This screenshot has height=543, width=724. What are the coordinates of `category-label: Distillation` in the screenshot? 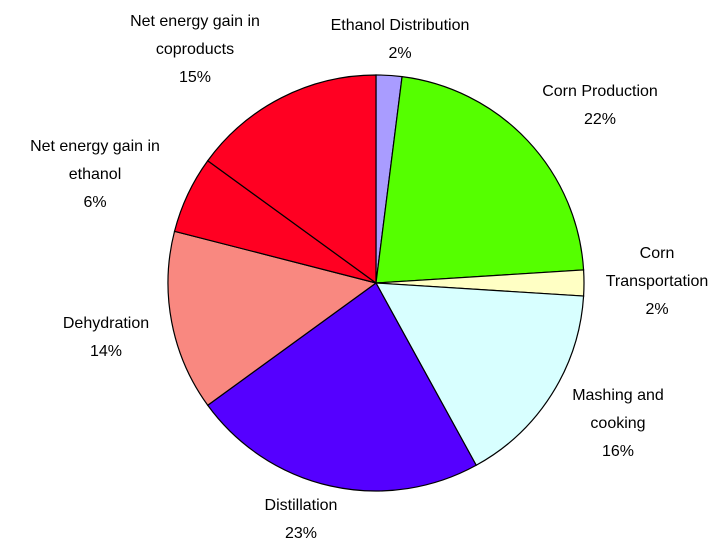 It's located at (301, 505).